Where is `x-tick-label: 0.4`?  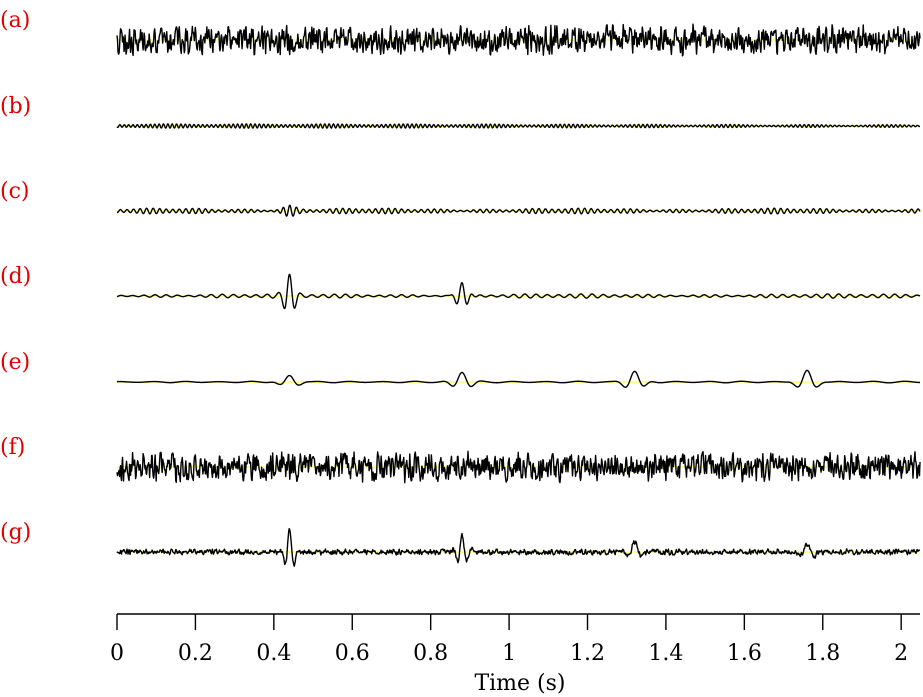
x-tick-label: 0.4 is located at coordinates (273, 653).